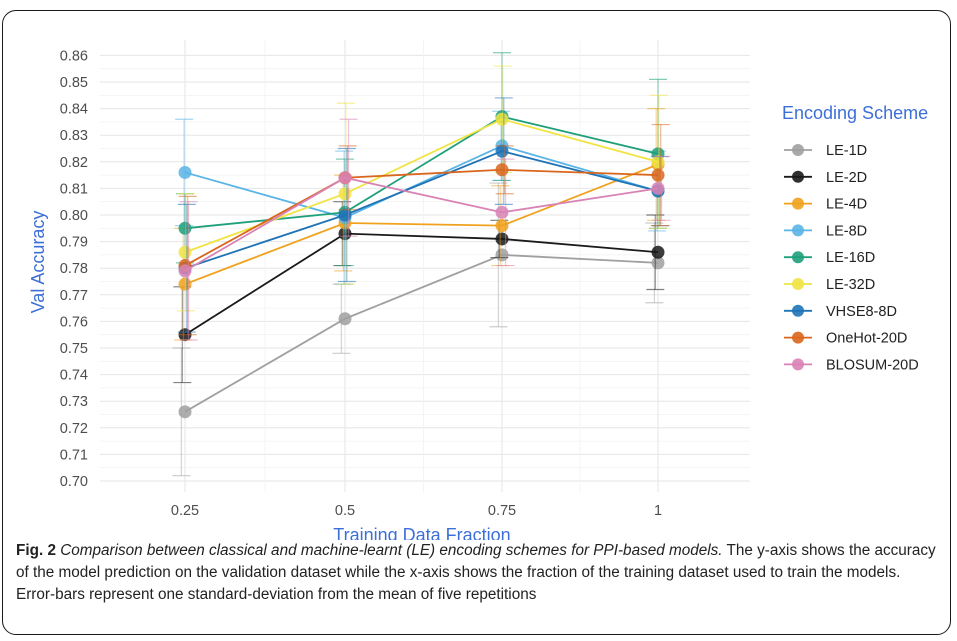  What do you see at coordinates (846, 205) in the screenshot?
I see `legend-label: LE-4D` at bounding box center [846, 205].